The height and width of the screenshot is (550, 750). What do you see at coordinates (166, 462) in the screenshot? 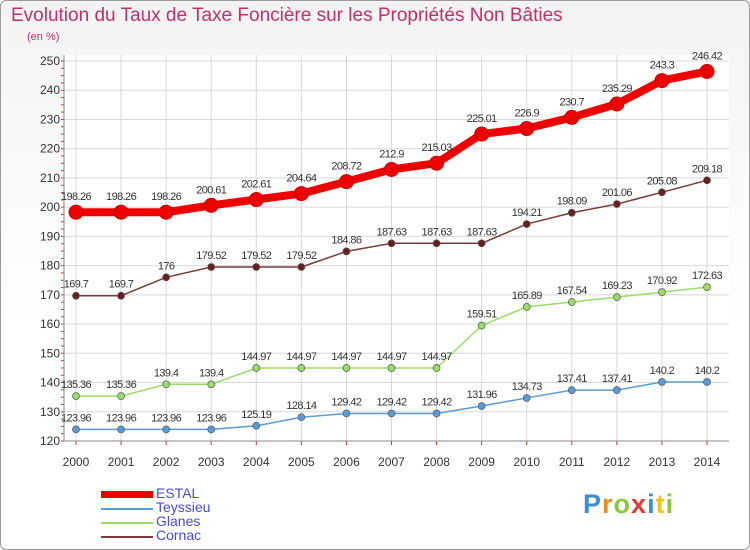
I see `x-tick-label: 2002` at bounding box center [166, 462].